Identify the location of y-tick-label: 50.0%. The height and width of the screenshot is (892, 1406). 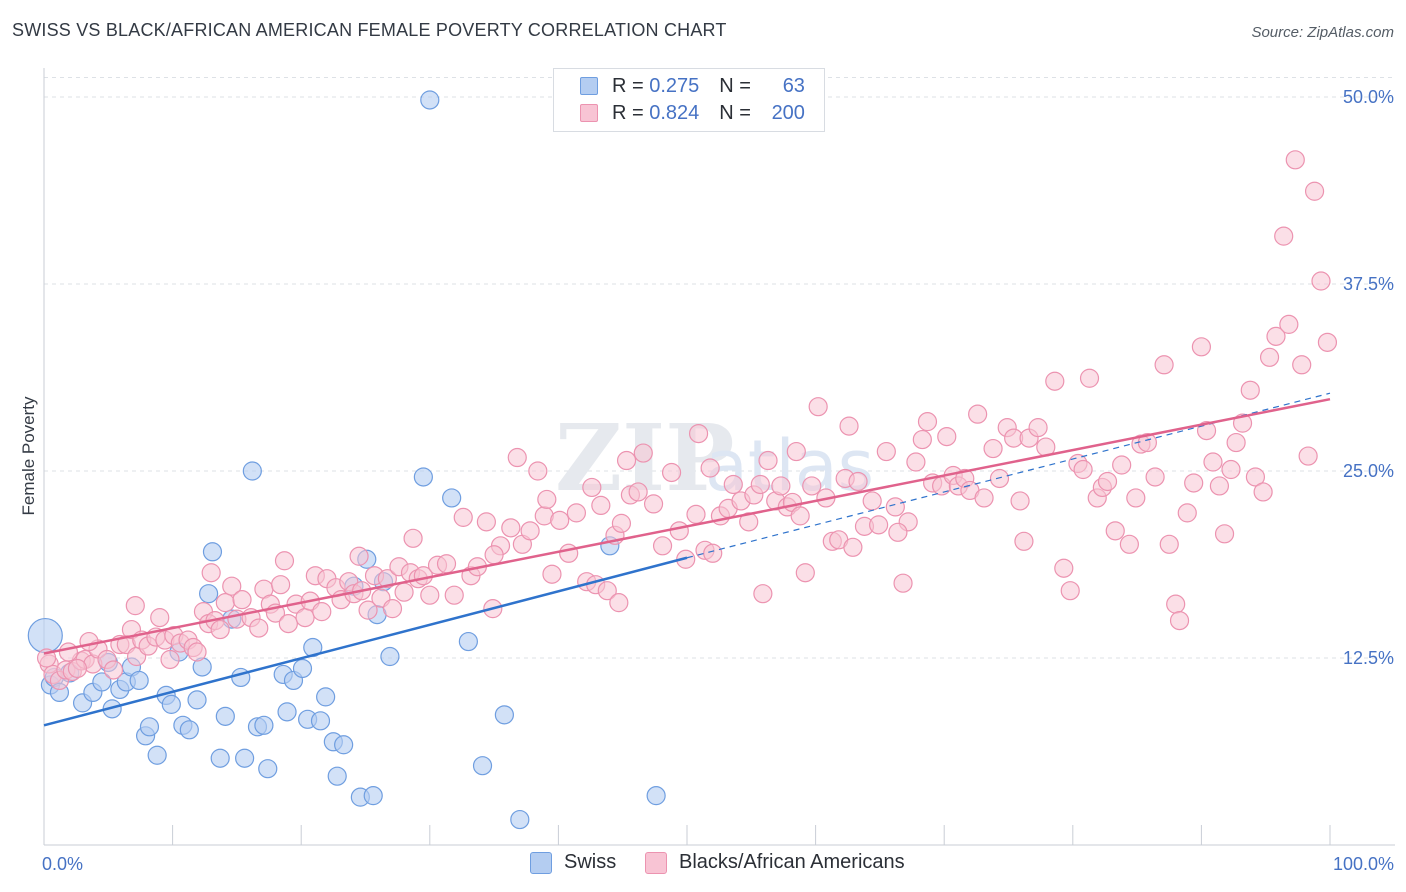
(1368, 97).